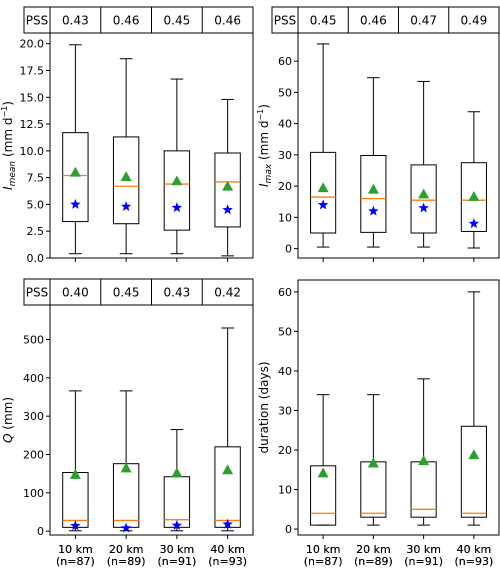  What do you see at coordinates (33, 378) in the screenshot?
I see `y-tick-label: 400` at bounding box center [33, 378].